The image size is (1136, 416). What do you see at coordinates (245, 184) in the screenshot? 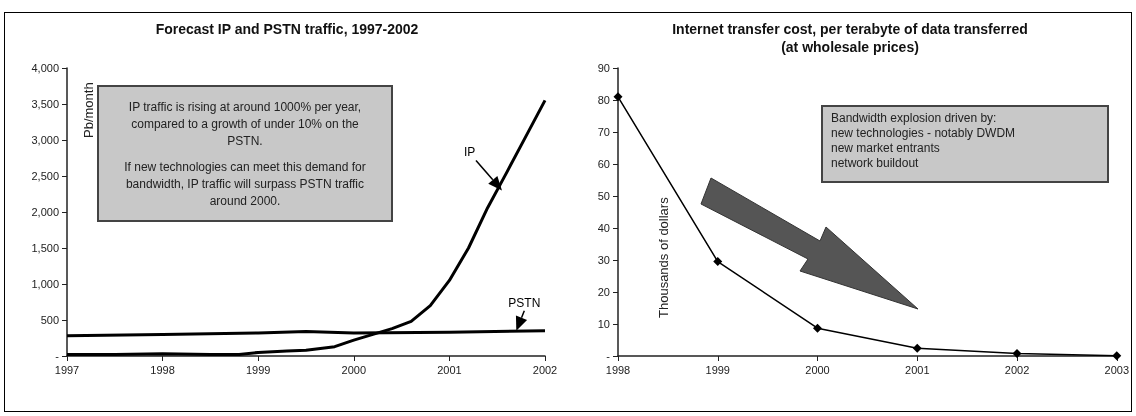
I see `annotation: If new technologies can meet this demand for bandwidth, IP traffic will surpass PSTN traffic around 2000.` at bounding box center [245, 184].